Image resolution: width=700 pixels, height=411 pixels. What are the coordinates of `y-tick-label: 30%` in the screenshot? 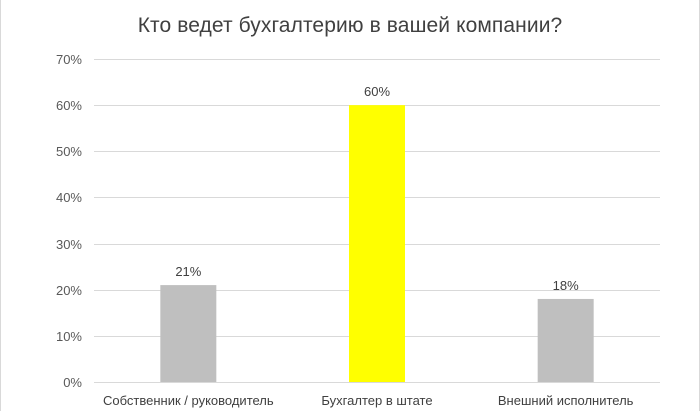 It's located at (69, 244).